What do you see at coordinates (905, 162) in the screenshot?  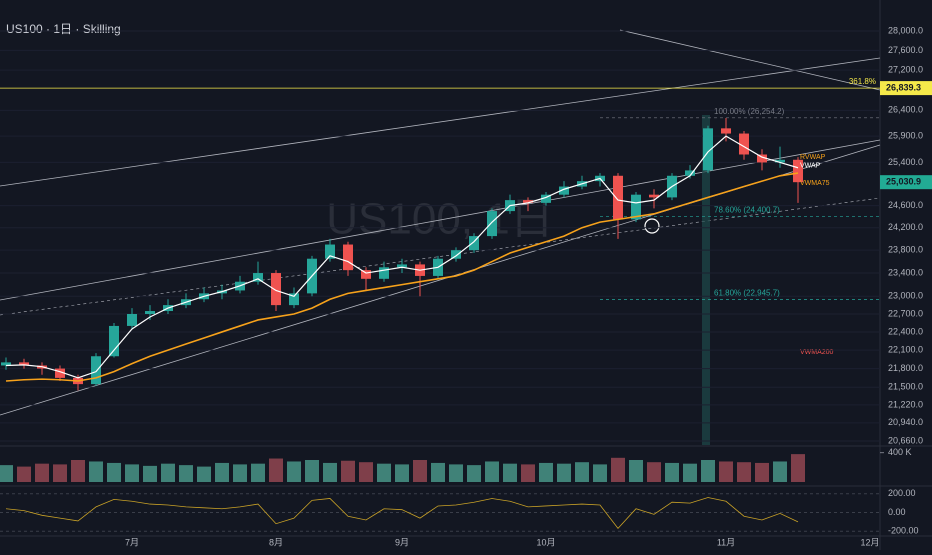 I see `y-tick-label: 25,400.0` at bounding box center [905, 162].